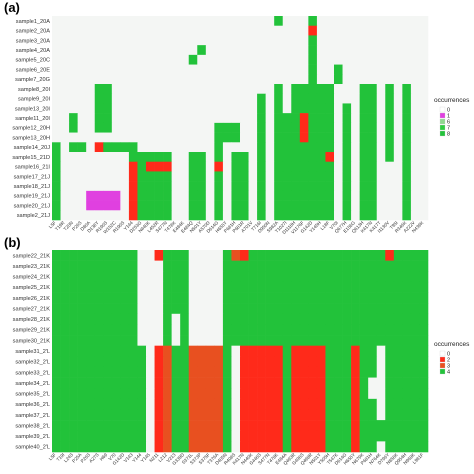 The height and width of the screenshot is (474, 474). Describe the element at coordinates (128, 457) in the screenshot. I see `column-label: V143` at that location.